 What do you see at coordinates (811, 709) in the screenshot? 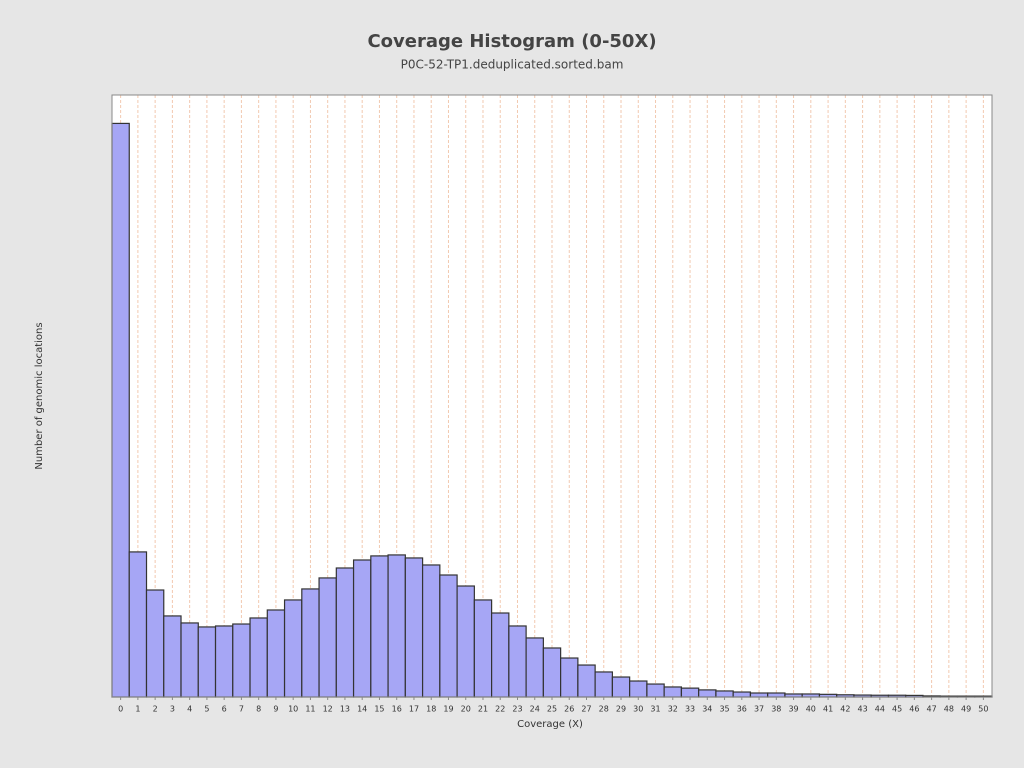
I see `x-tick-label: 40` at bounding box center [811, 709].